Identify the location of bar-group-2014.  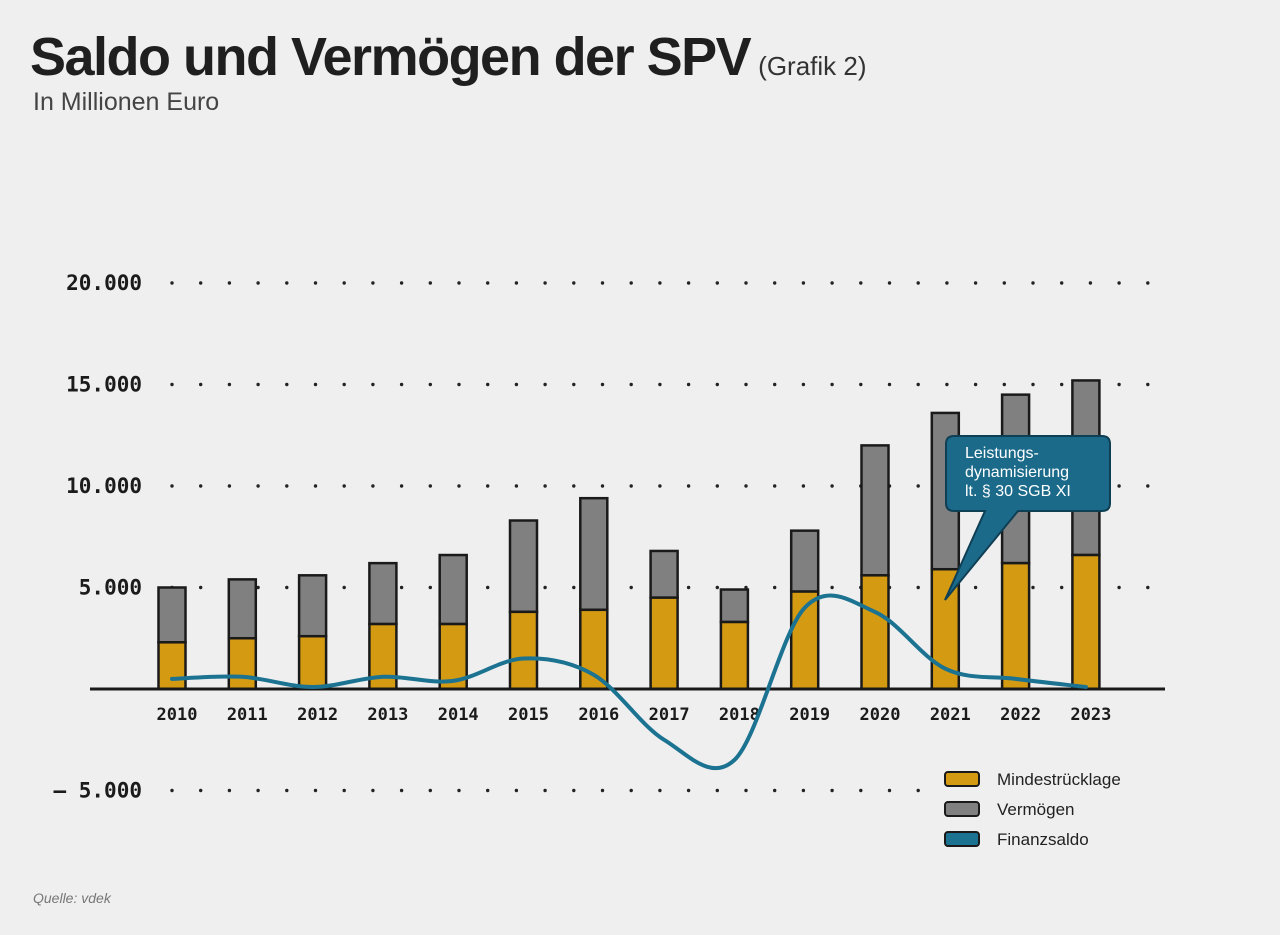
(453, 622).